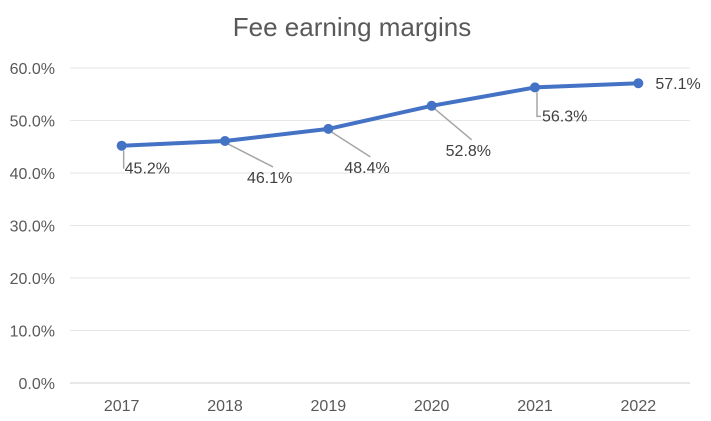 The image size is (711, 421). I want to click on chart-title: Fee earning margins, so click(352, 27).